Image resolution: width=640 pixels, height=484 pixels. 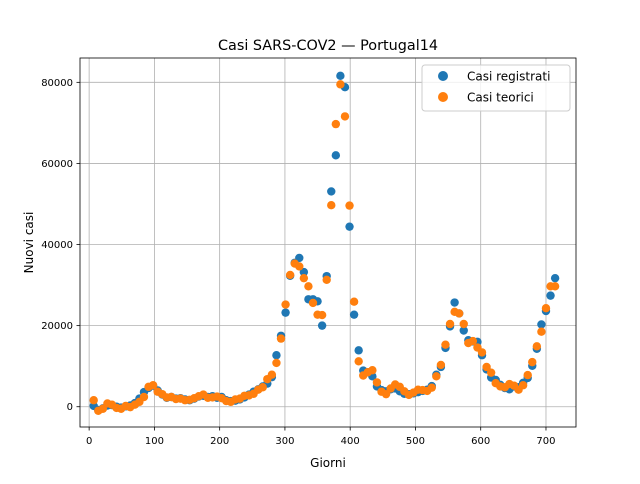 I want to click on y-tick-label: 20000, so click(x=57, y=326).